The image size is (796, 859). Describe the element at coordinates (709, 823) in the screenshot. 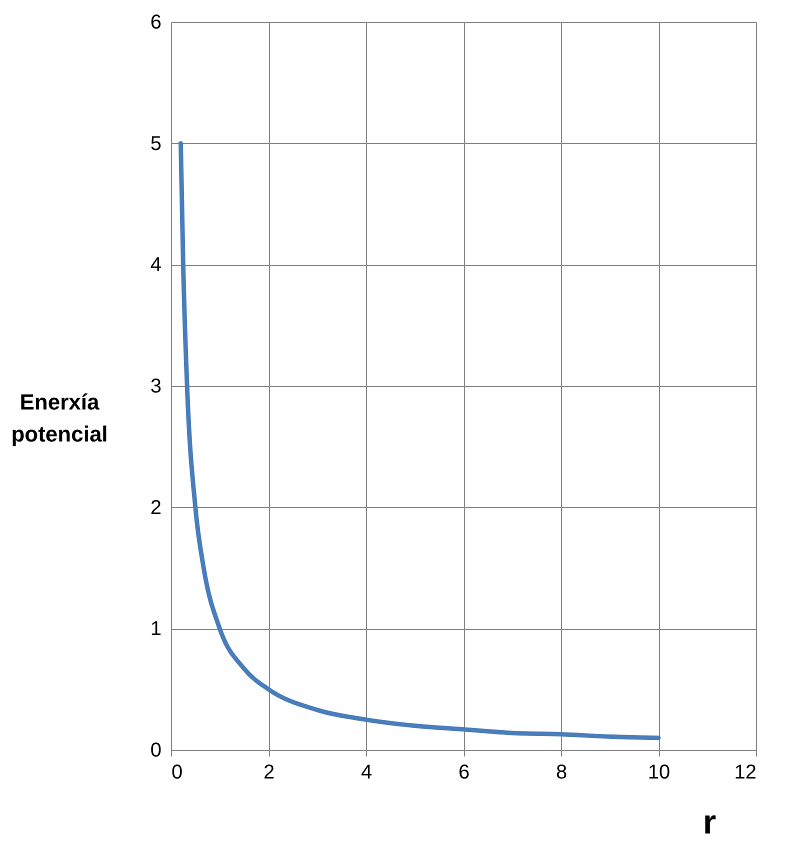

I see `x-axis-title: r` at that location.